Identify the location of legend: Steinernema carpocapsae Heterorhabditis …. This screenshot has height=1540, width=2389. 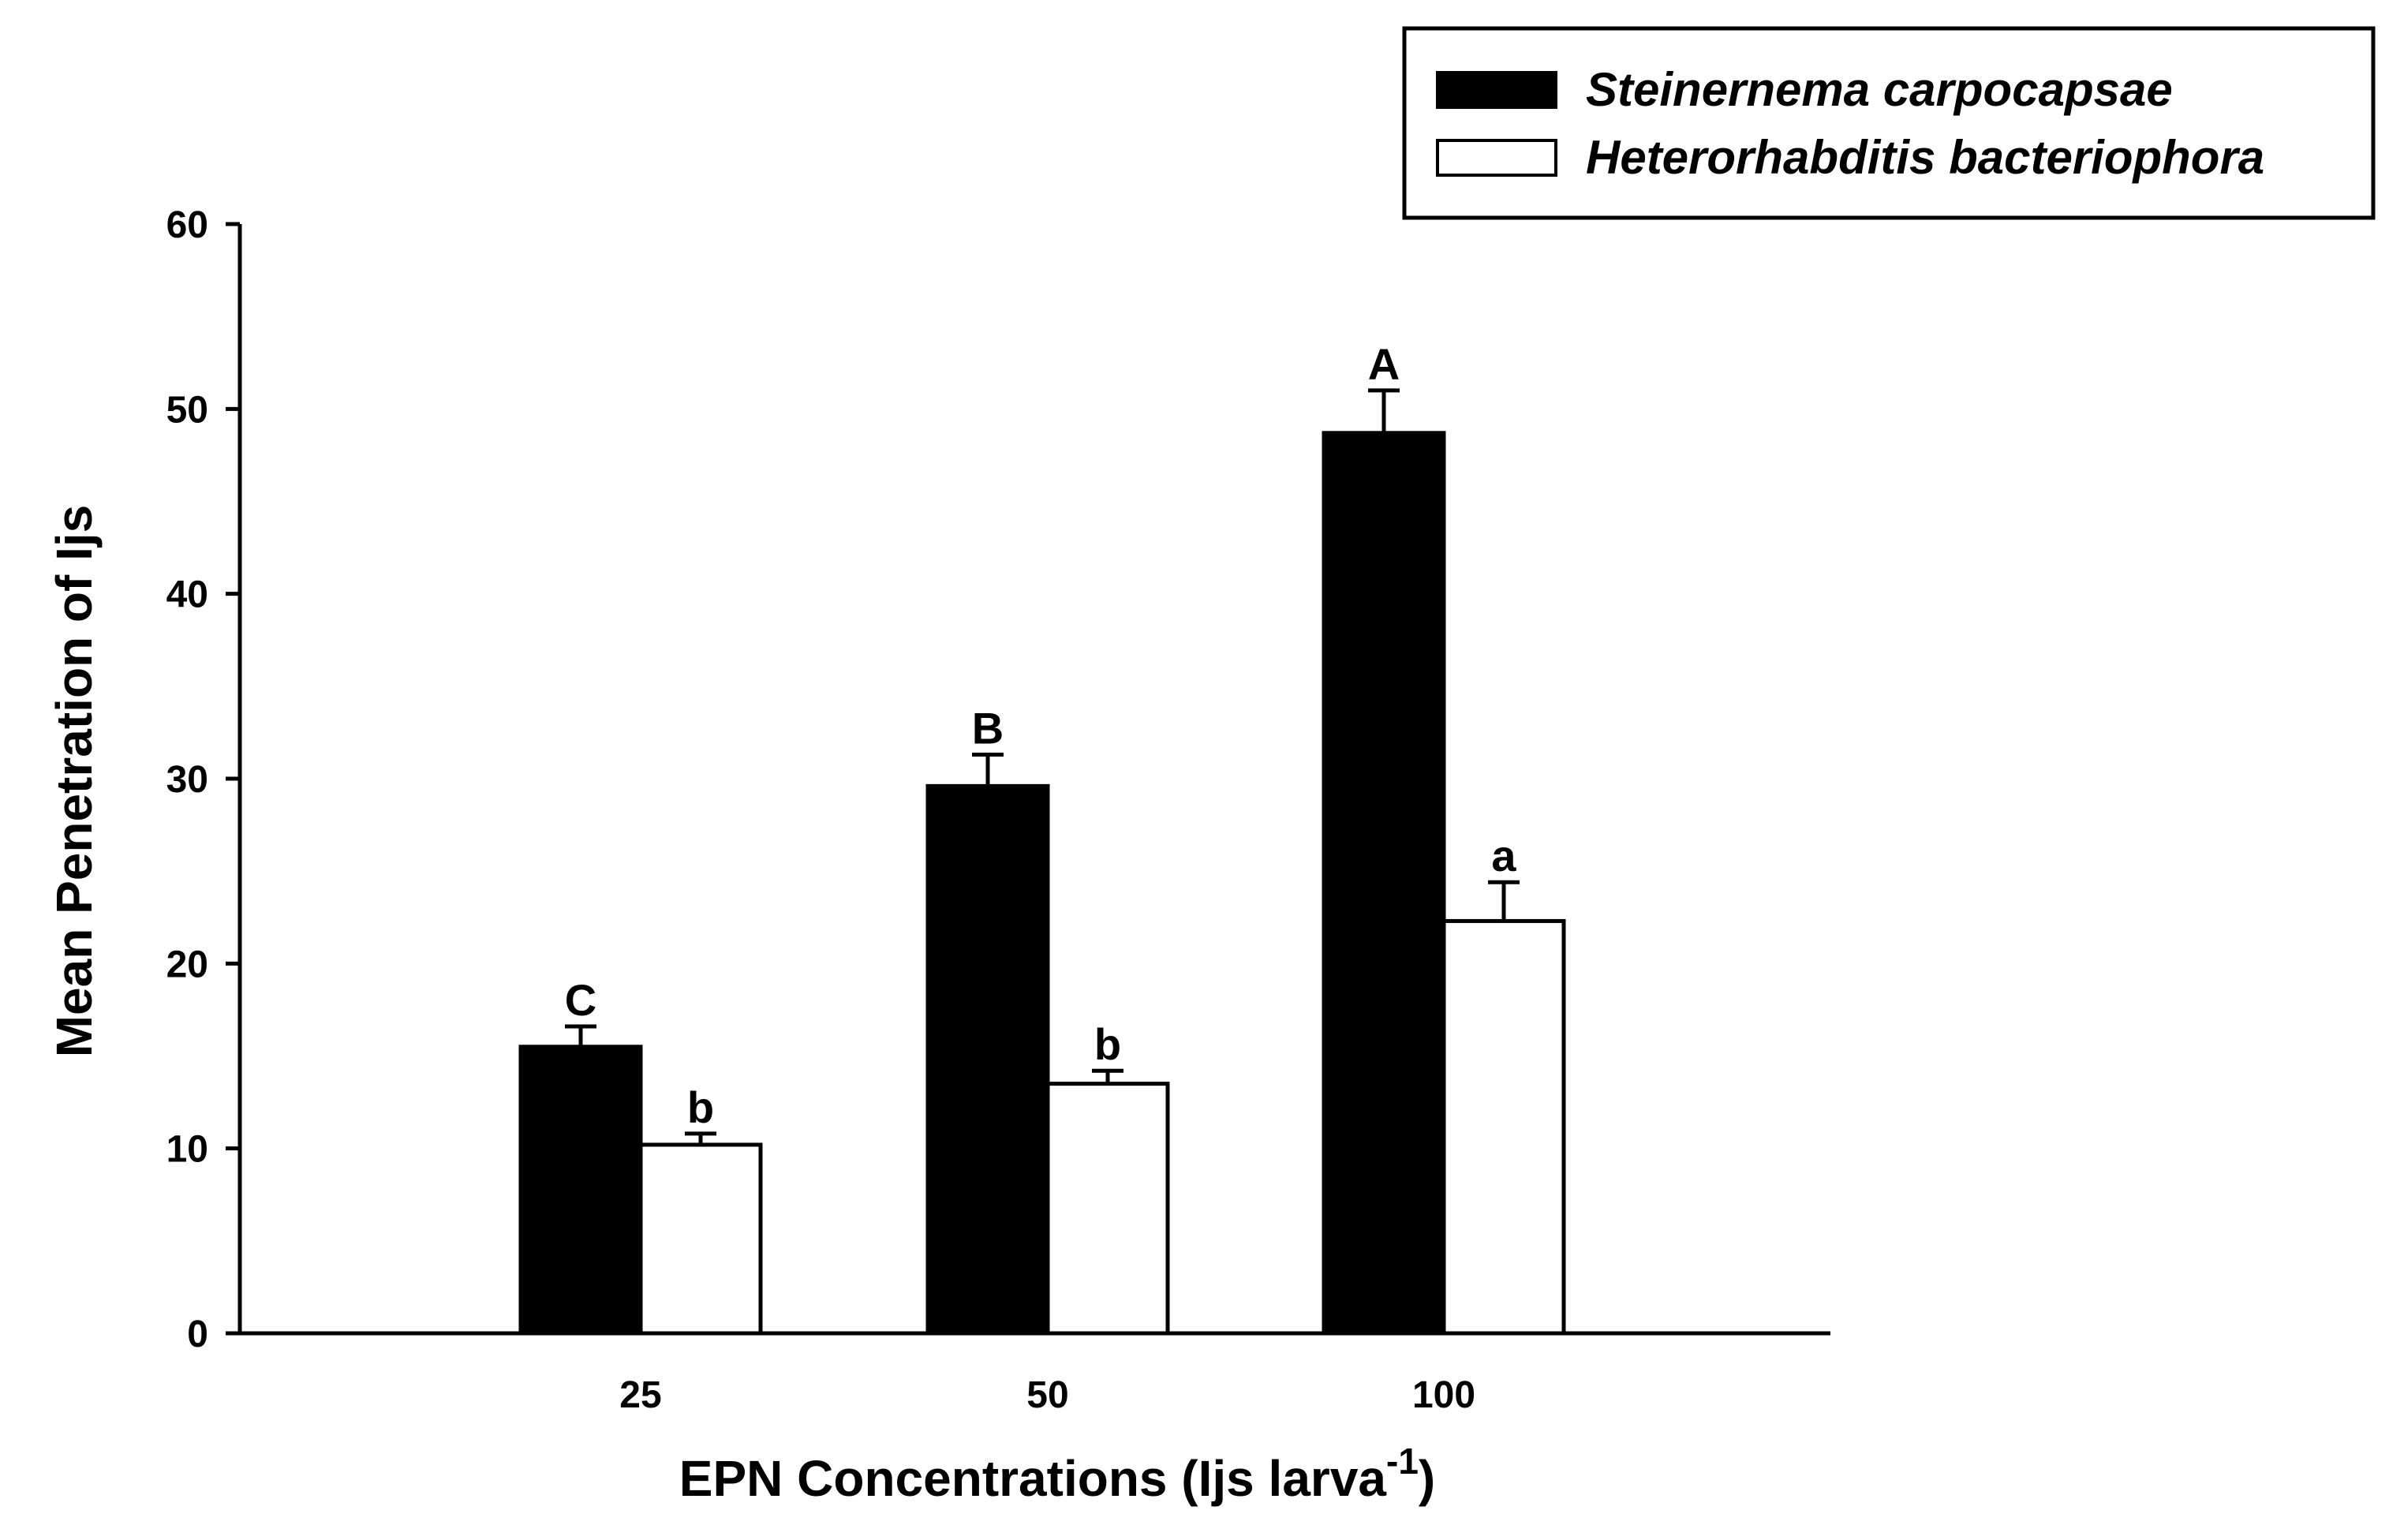
(1889, 123).